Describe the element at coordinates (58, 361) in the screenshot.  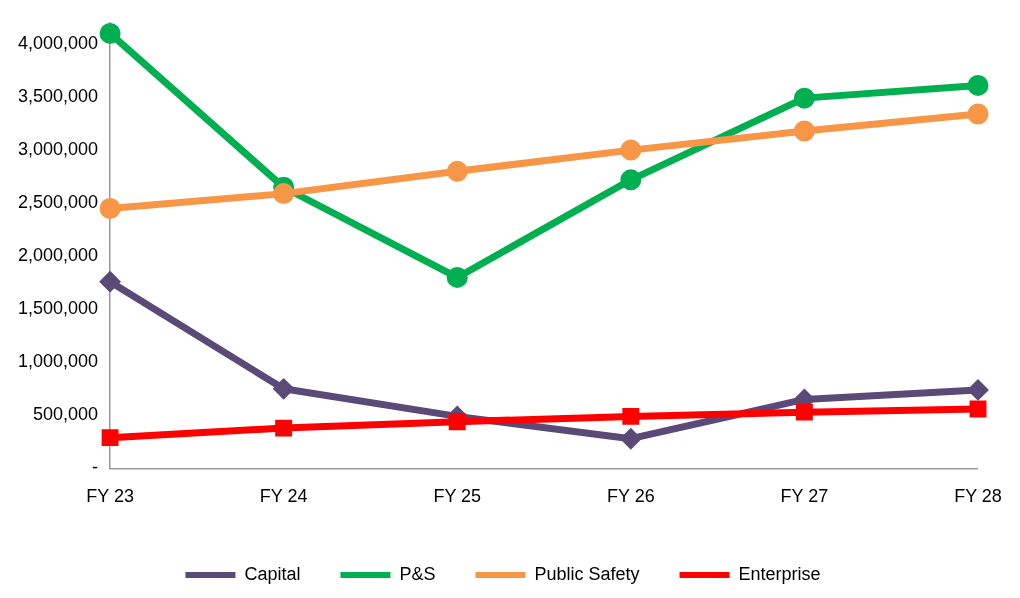
I see `y-tick-label: 1,000,000` at that location.